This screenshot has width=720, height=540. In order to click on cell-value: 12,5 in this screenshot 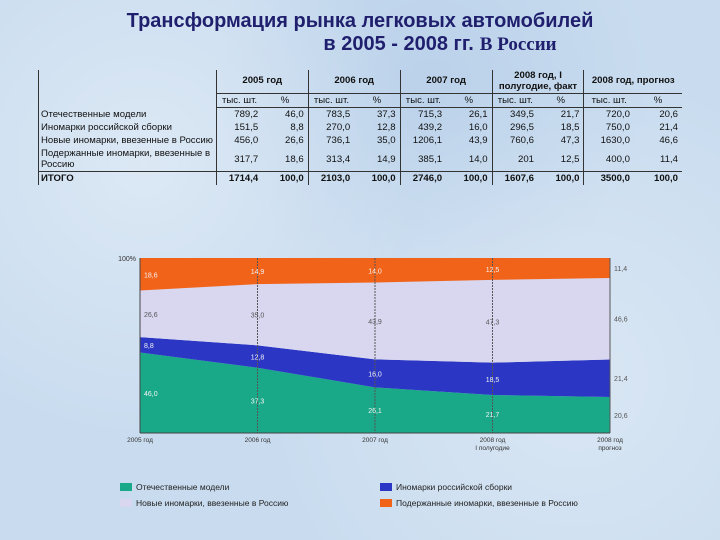, I will do `click(570, 159)`.